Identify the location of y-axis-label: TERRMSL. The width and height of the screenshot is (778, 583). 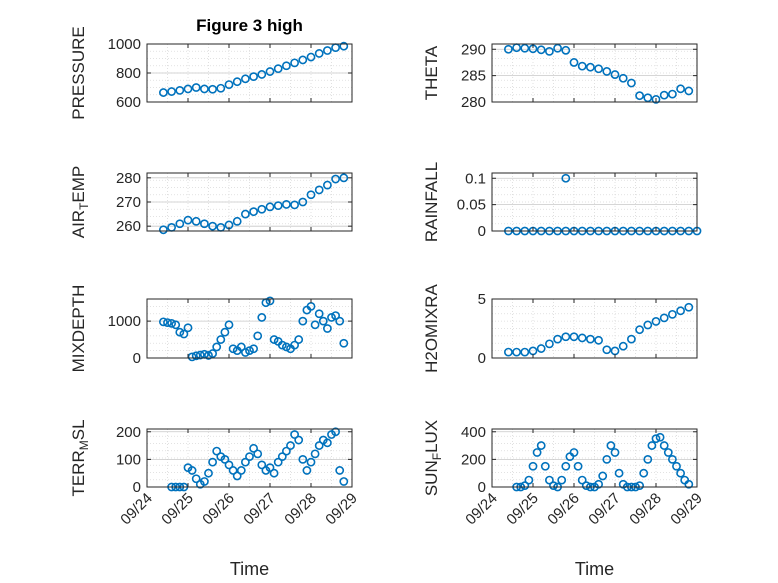
(80, 457).